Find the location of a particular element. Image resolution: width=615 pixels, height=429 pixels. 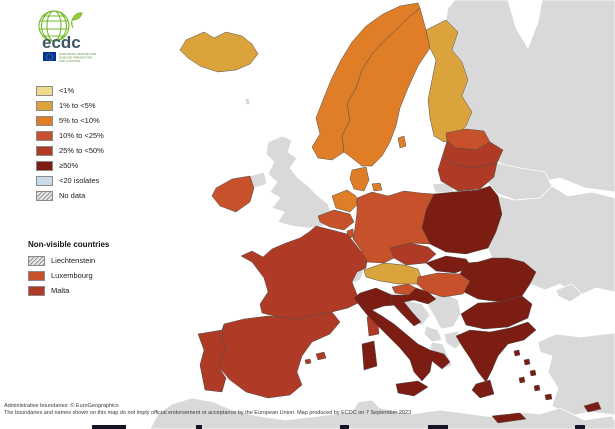

eu-flag-icon is located at coordinates (49, 56).